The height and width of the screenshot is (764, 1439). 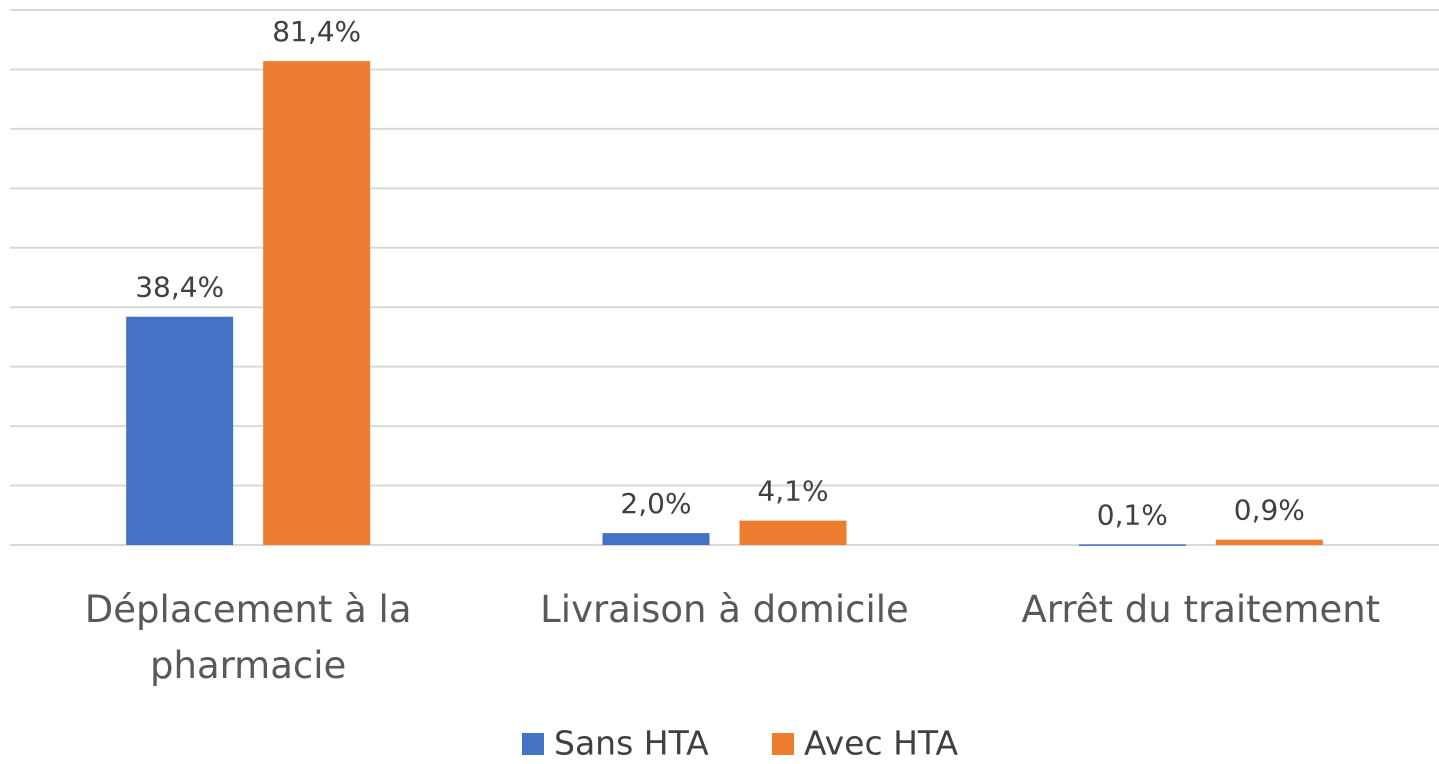 I want to click on data-label: 4,1%, so click(x=792, y=491).